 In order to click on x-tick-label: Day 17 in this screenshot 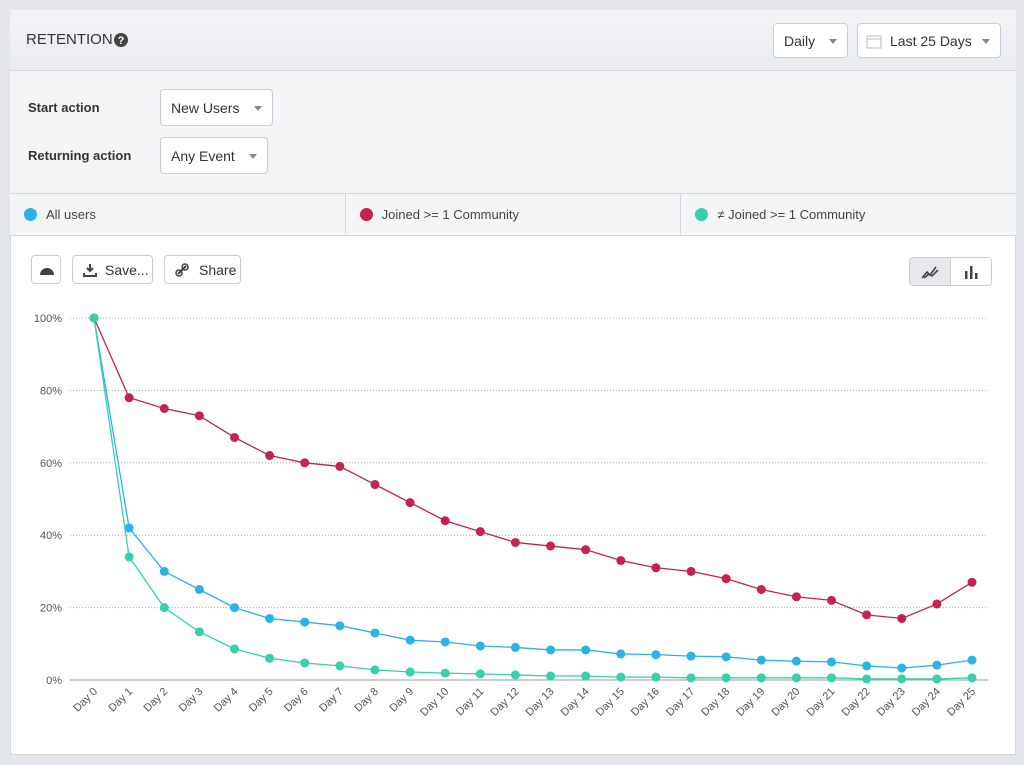, I will do `click(680, 702)`.